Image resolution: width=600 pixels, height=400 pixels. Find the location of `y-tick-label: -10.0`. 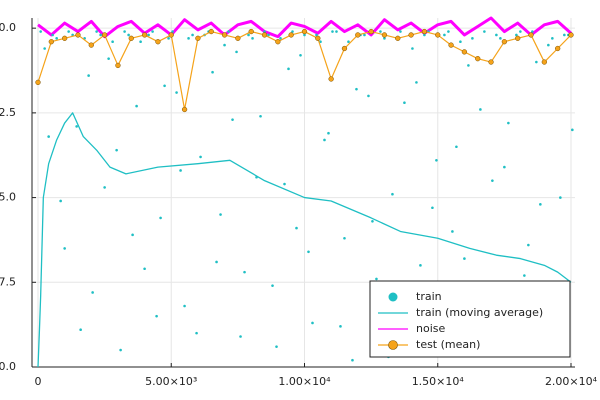

y-tick-label: -10.0 is located at coordinates (8, 366).